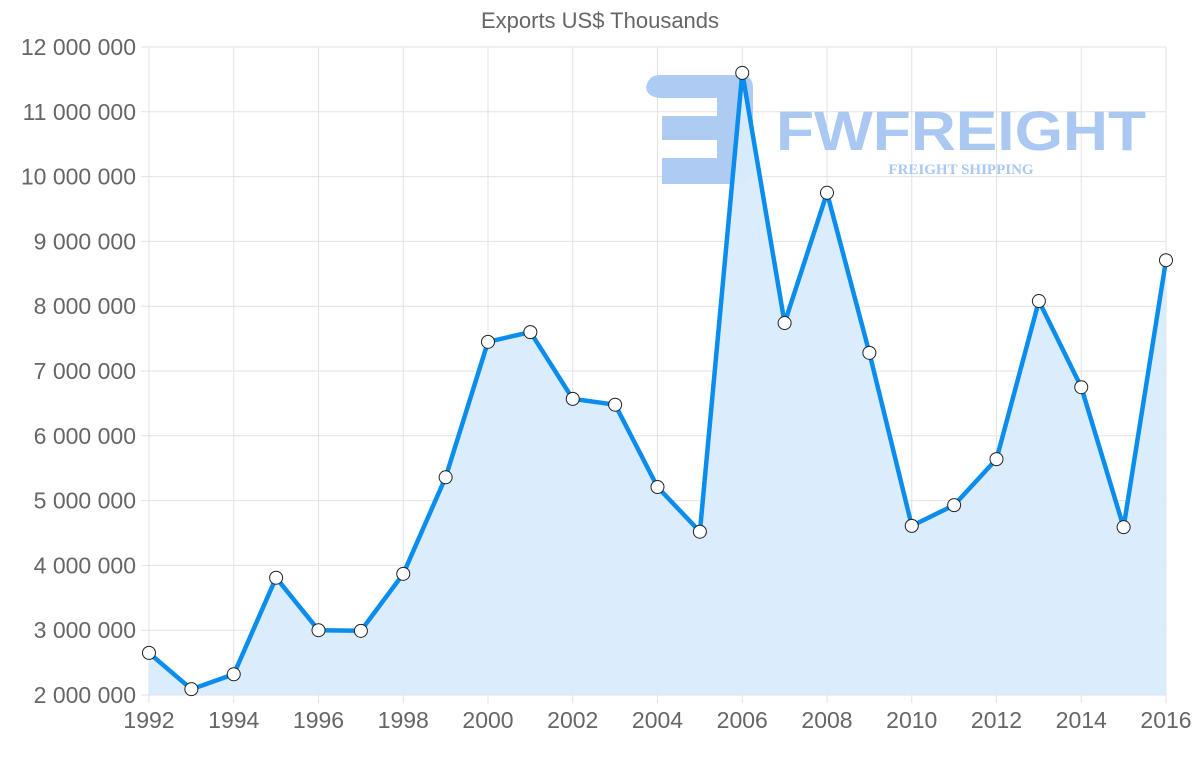  Describe the element at coordinates (149, 652) in the screenshot. I see `data-point-marker: 1992: 2650000` at that location.